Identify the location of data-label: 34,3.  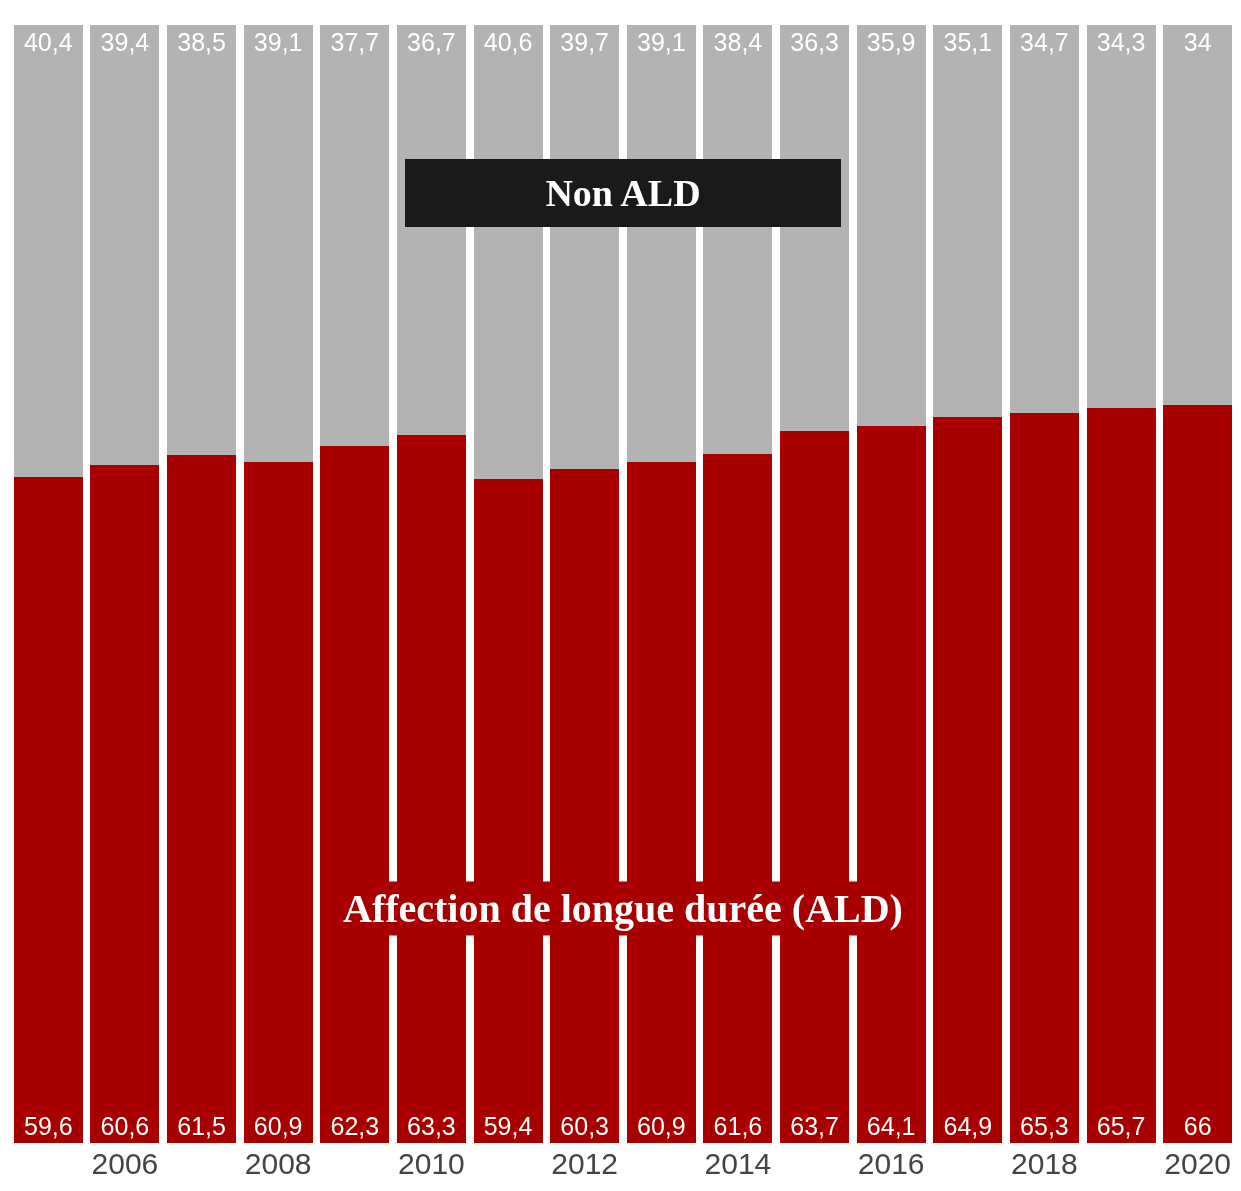
(1121, 42).